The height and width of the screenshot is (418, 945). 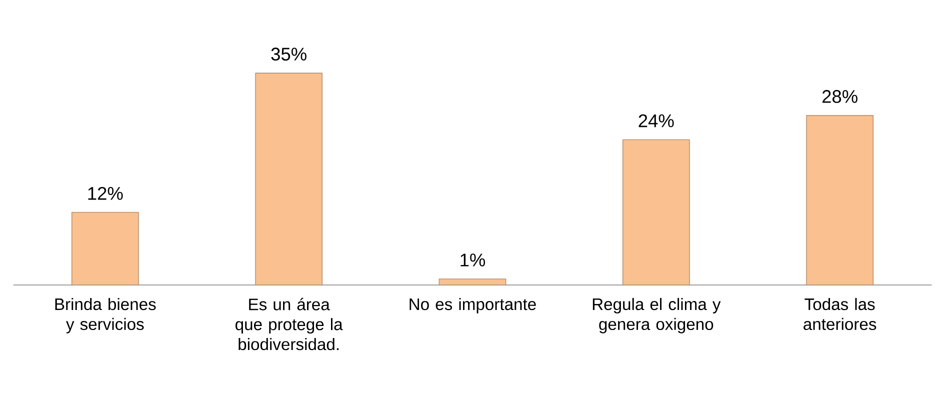 What do you see at coordinates (656, 121) in the screenshot?
I see `data-label: 24%` at bounding box center [656, 121].